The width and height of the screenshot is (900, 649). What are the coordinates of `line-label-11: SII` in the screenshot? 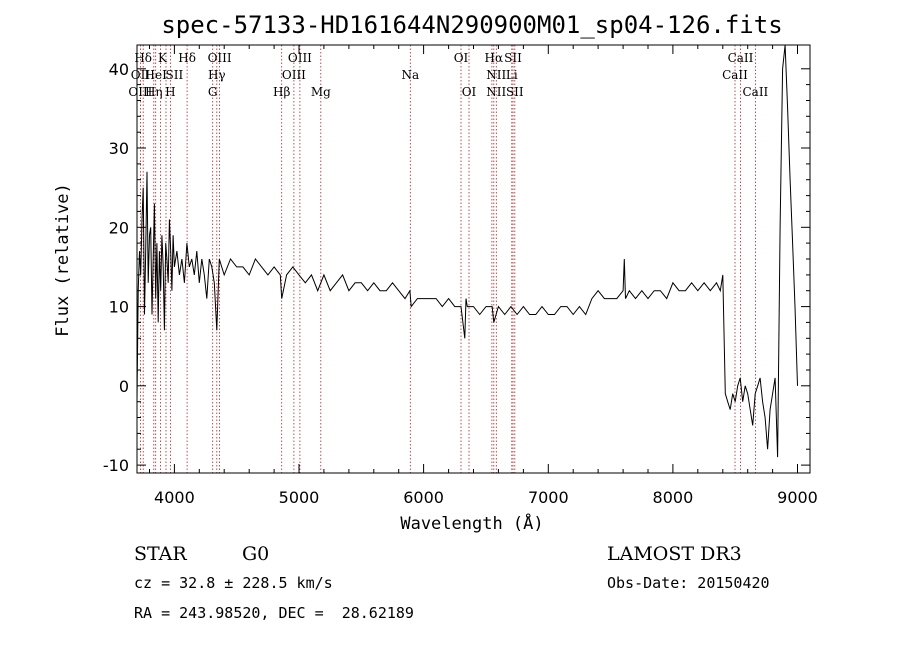 It's located at (175, 75).